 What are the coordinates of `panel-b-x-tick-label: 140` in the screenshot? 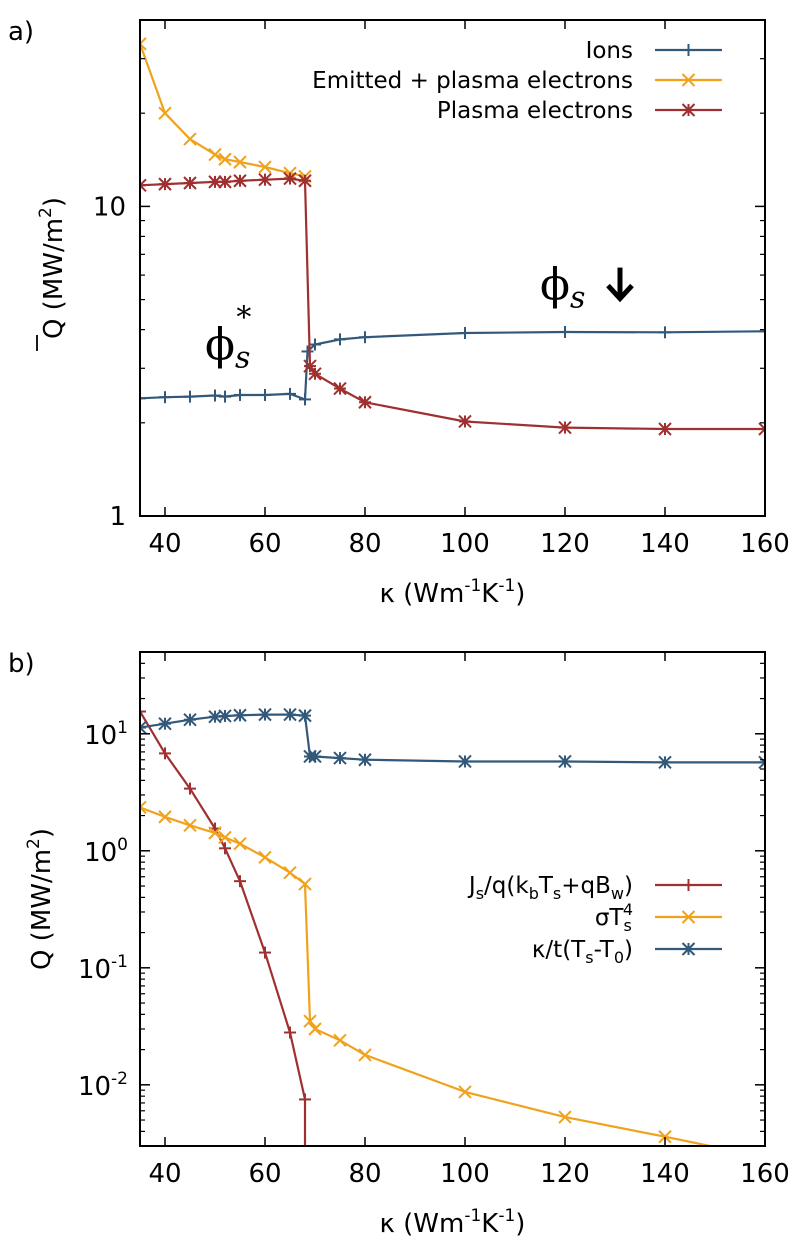 It's located at (665, 1174).